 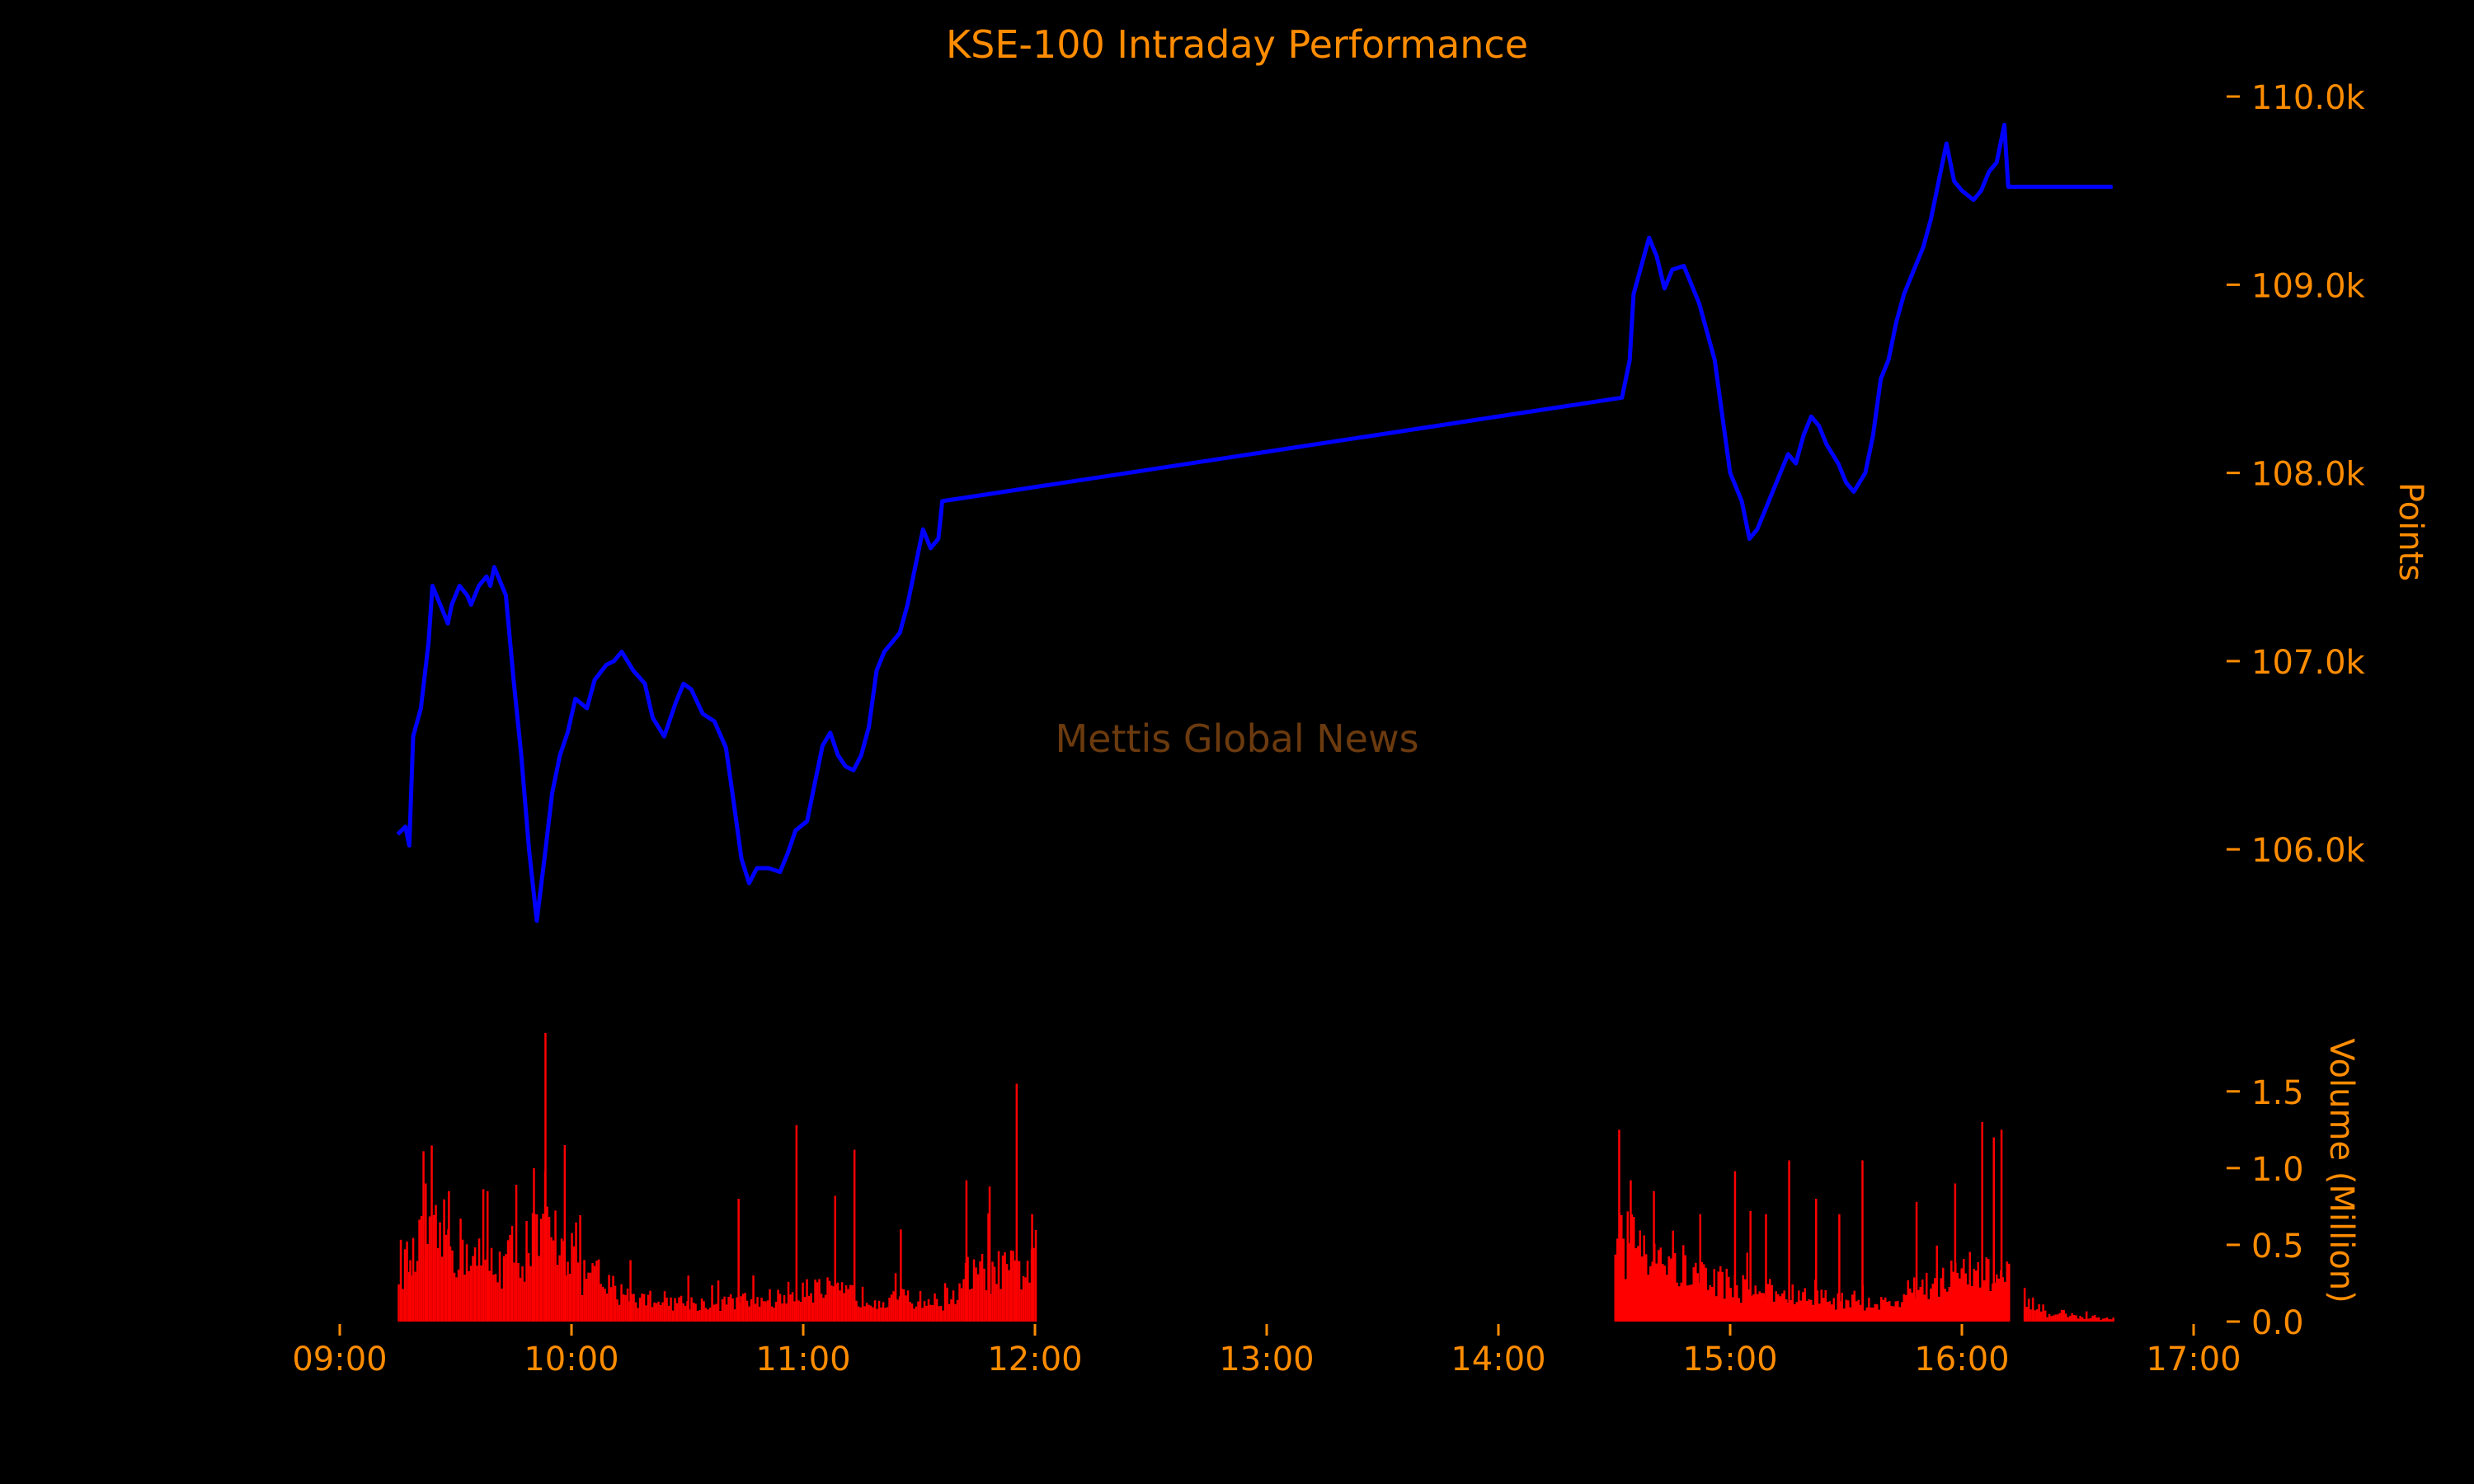 What do you see at coordinates (2410, 531) in the screenshot?
I see `price-axis-label: Points` at bounding box center [2410, 531].